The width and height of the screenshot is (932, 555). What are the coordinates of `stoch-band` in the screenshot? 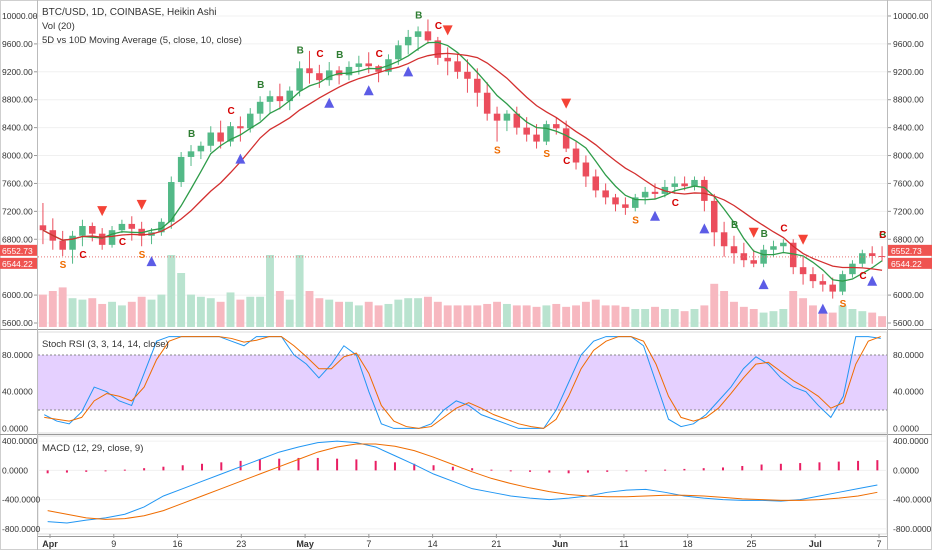 It's located at (462, 382).